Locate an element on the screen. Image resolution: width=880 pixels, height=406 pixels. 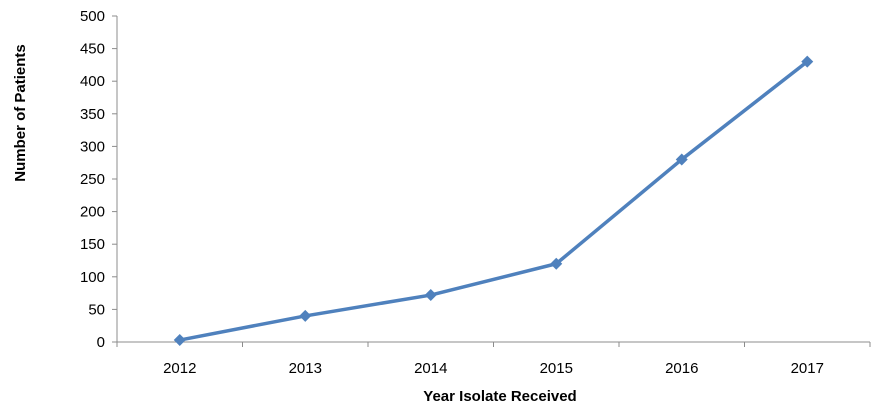
x-axis: 2012 2013 2014 2015 2016 2017 is located at coordinates (493, 359).